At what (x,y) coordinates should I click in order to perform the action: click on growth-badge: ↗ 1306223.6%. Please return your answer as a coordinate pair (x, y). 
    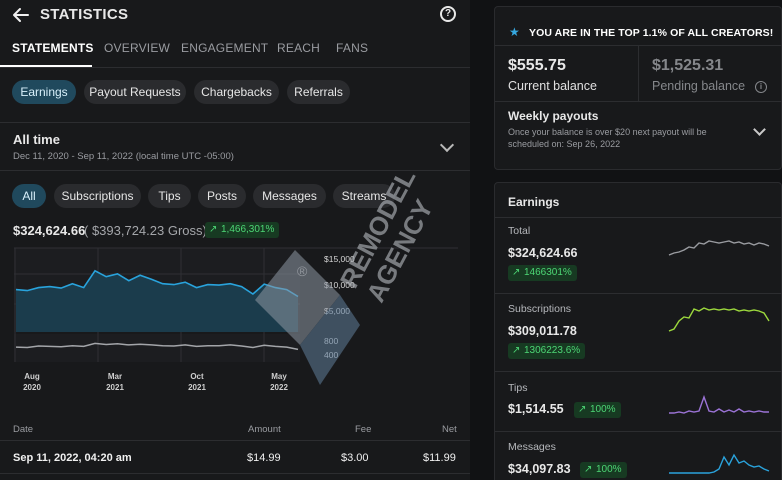
    Looking at the image, I should click on (547, 351).